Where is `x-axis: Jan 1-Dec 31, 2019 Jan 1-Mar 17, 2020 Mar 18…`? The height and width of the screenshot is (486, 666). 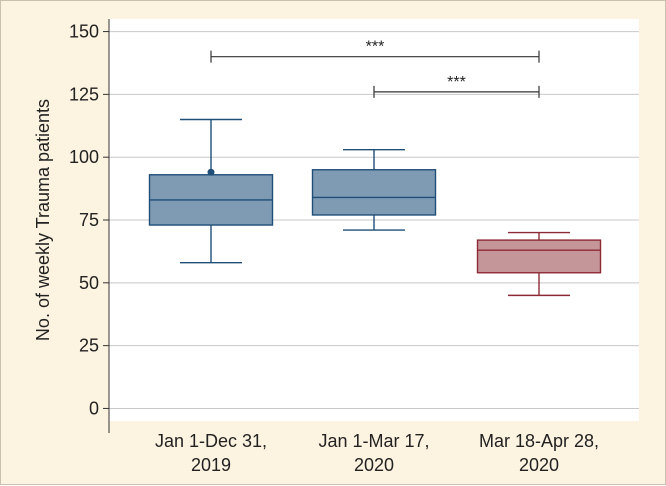
x-axis: Jan 1-Dec 31, 2019 Jan 1-Mar 17, 2020 Mar 18… is located at coordinates (377, 453).